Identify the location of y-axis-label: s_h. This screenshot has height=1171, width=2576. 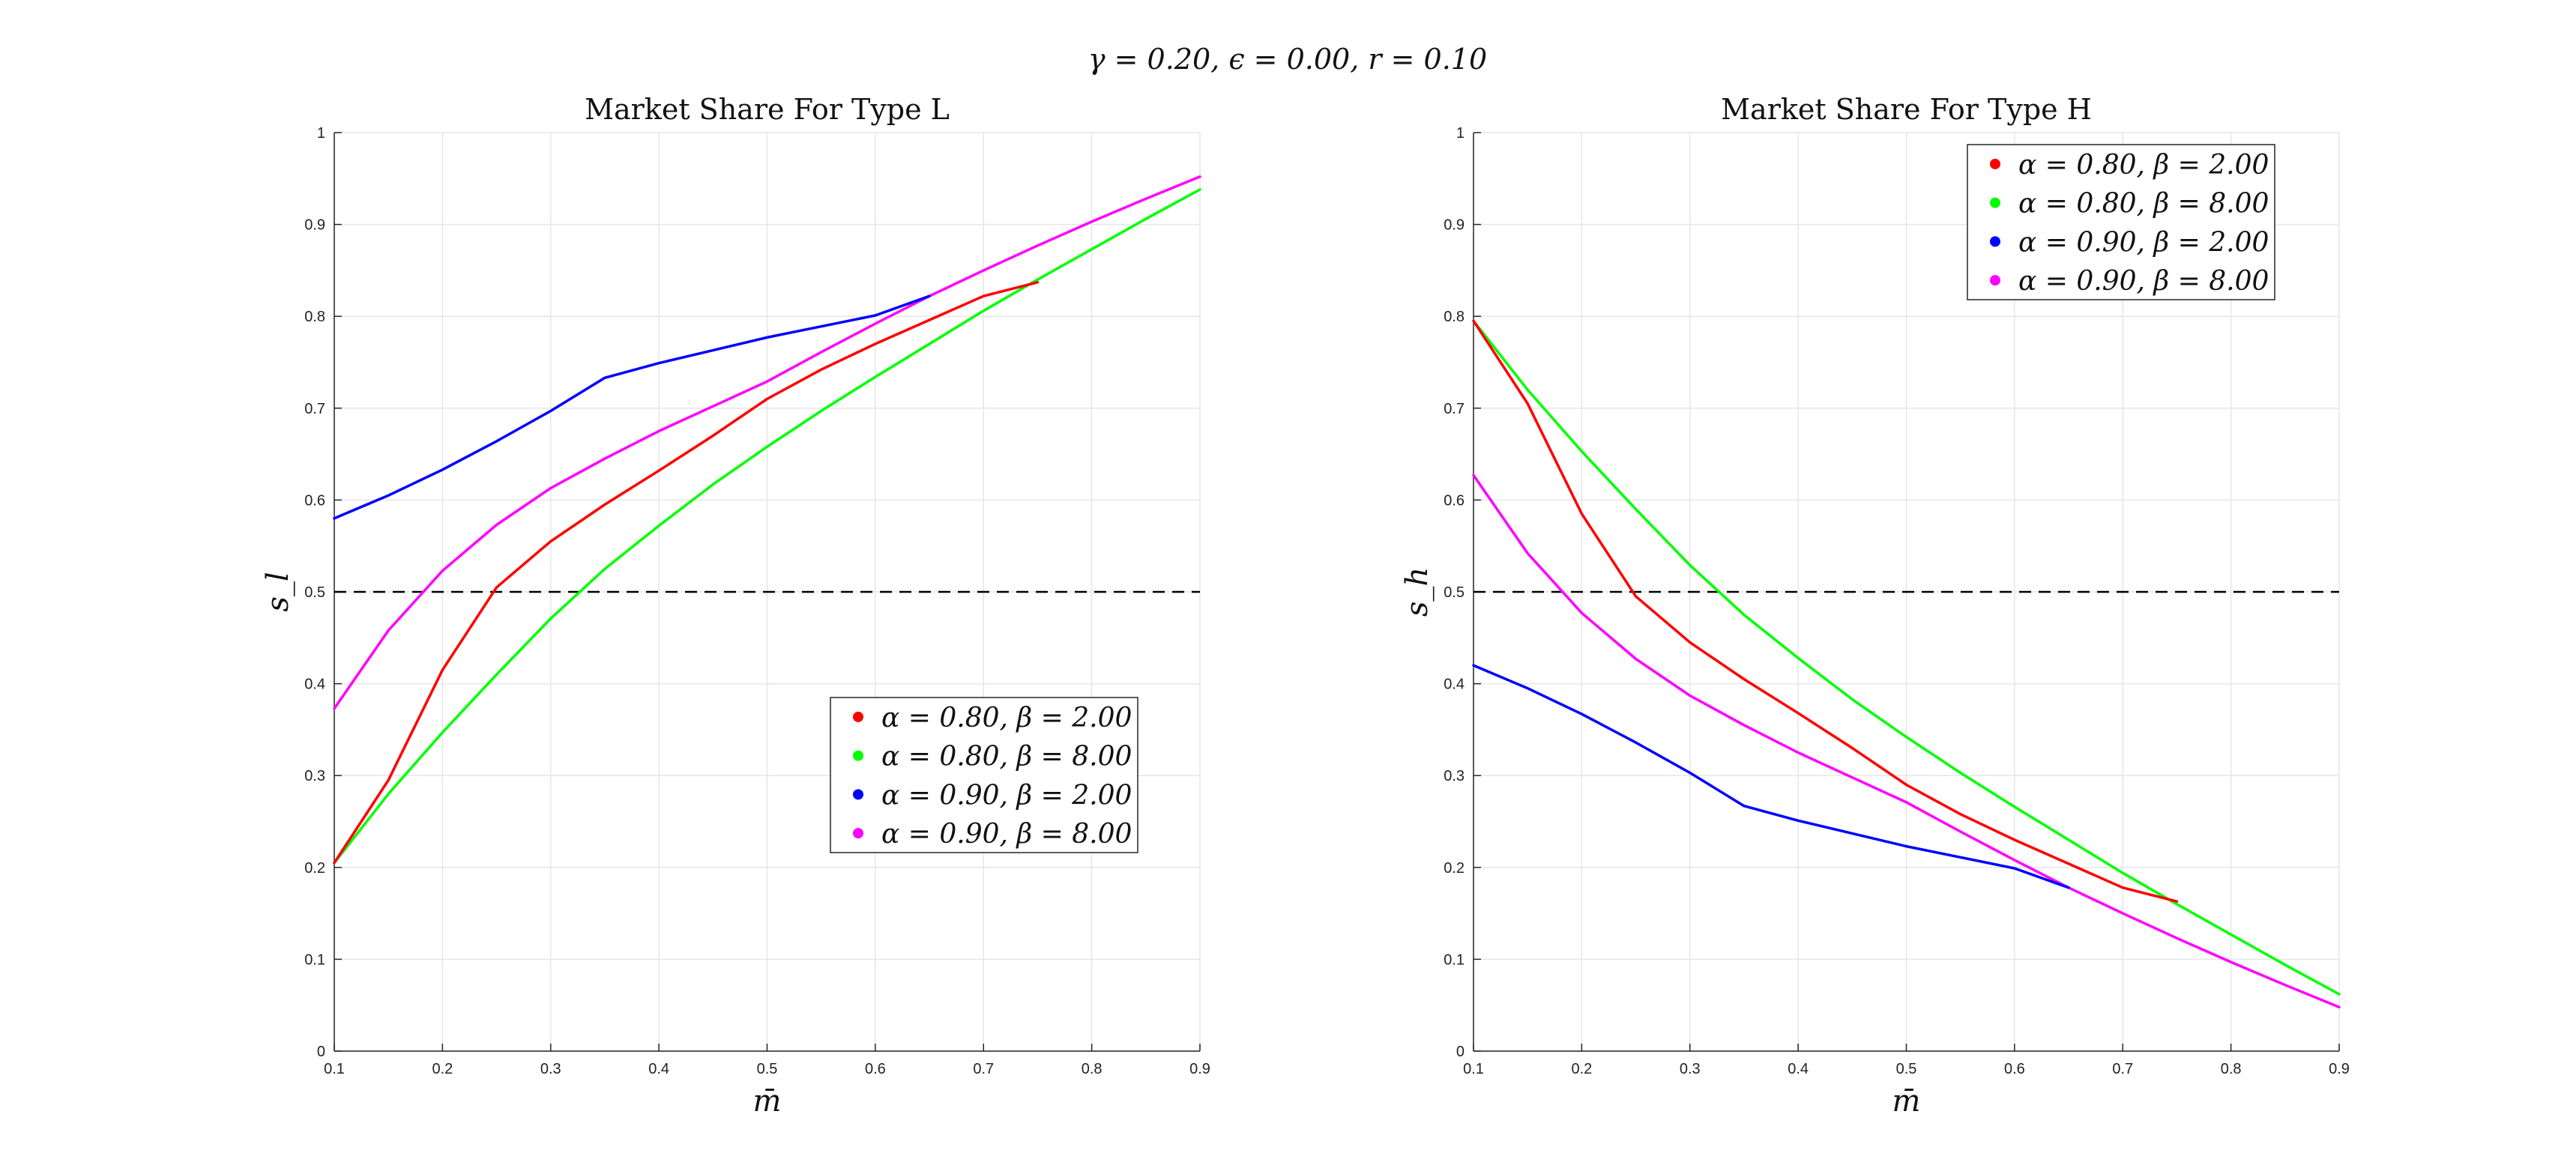
(1418, 592).